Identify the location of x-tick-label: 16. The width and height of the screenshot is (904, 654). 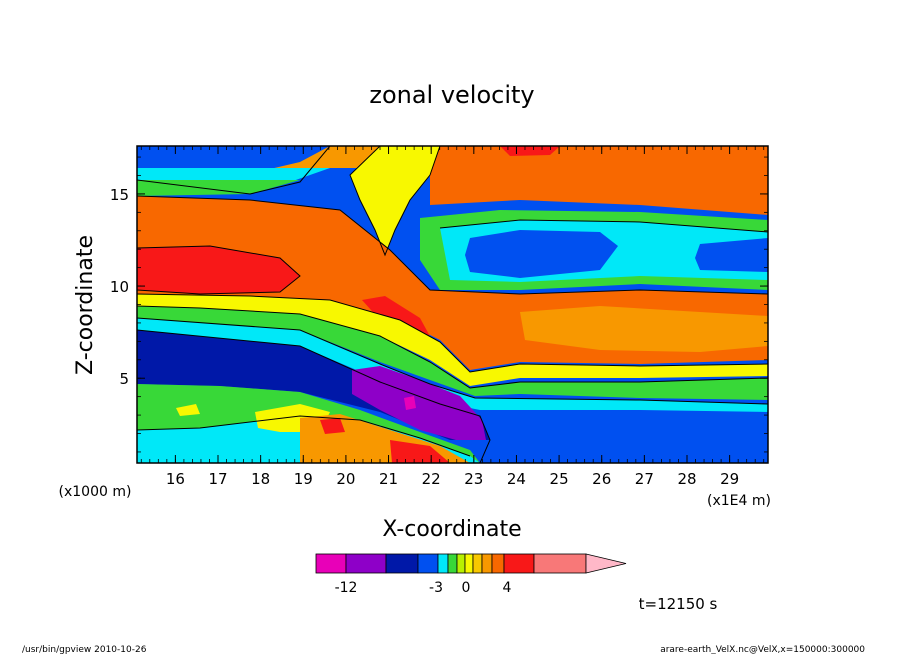
(175, 479).